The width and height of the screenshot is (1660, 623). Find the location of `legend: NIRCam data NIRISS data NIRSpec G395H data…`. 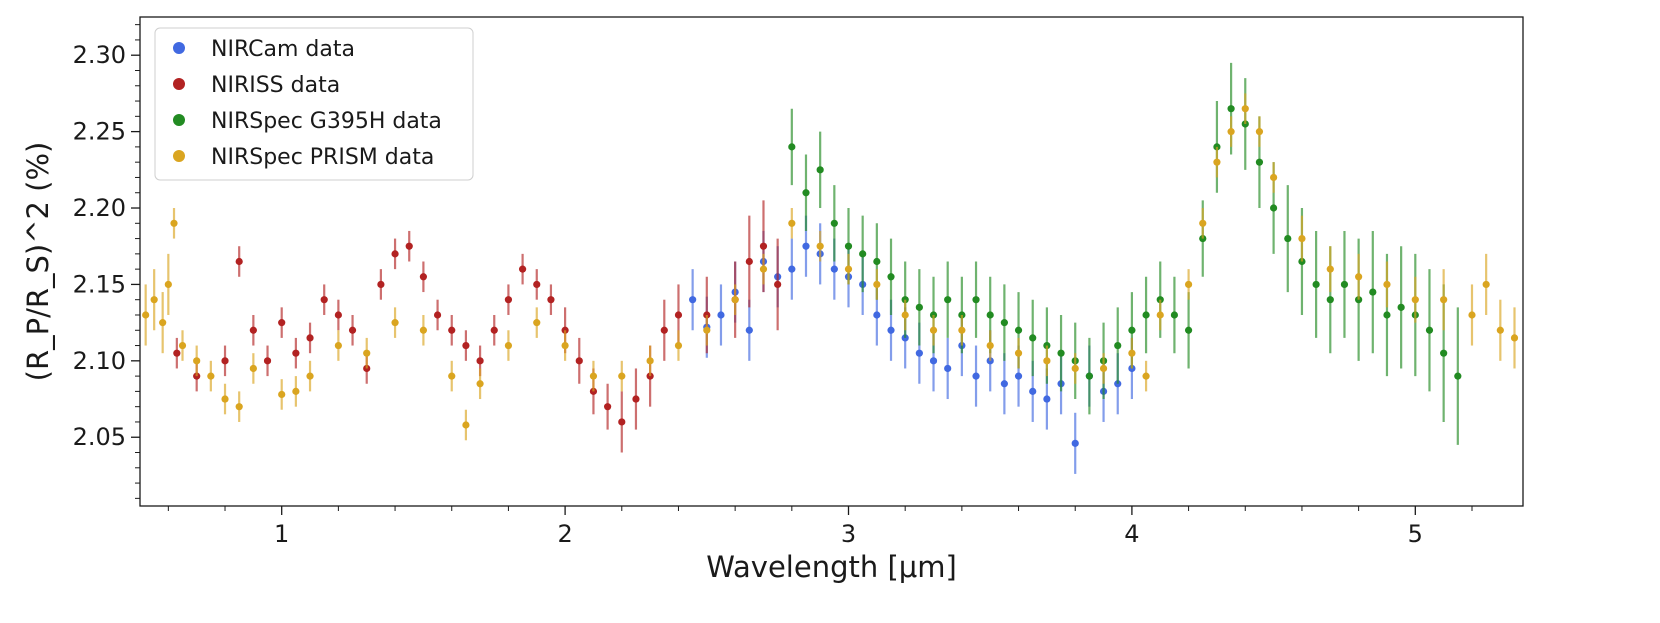

legend: NIRCam data NIRISS data NIRSpec G395H data… is located at coordinates (314, 104).